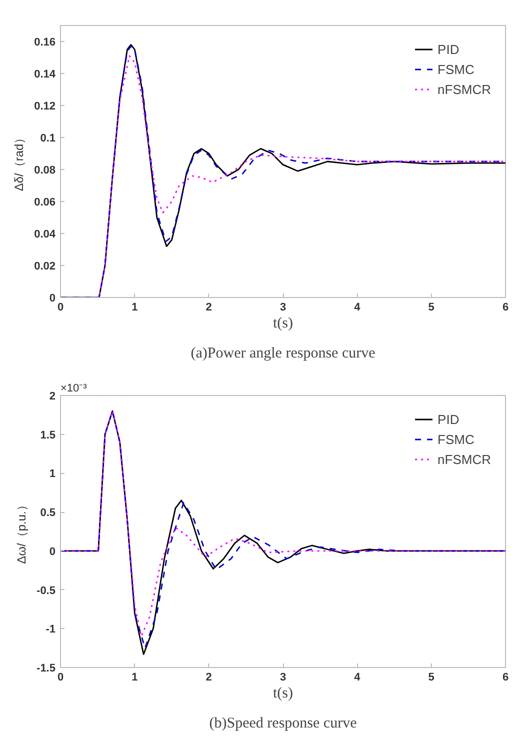 This screenshot has width=525, height=755. What do you see at coordinates (46, 668) in the screenshot?
I see `y-tick-label: -1.5` at bounding box center [46, 668].